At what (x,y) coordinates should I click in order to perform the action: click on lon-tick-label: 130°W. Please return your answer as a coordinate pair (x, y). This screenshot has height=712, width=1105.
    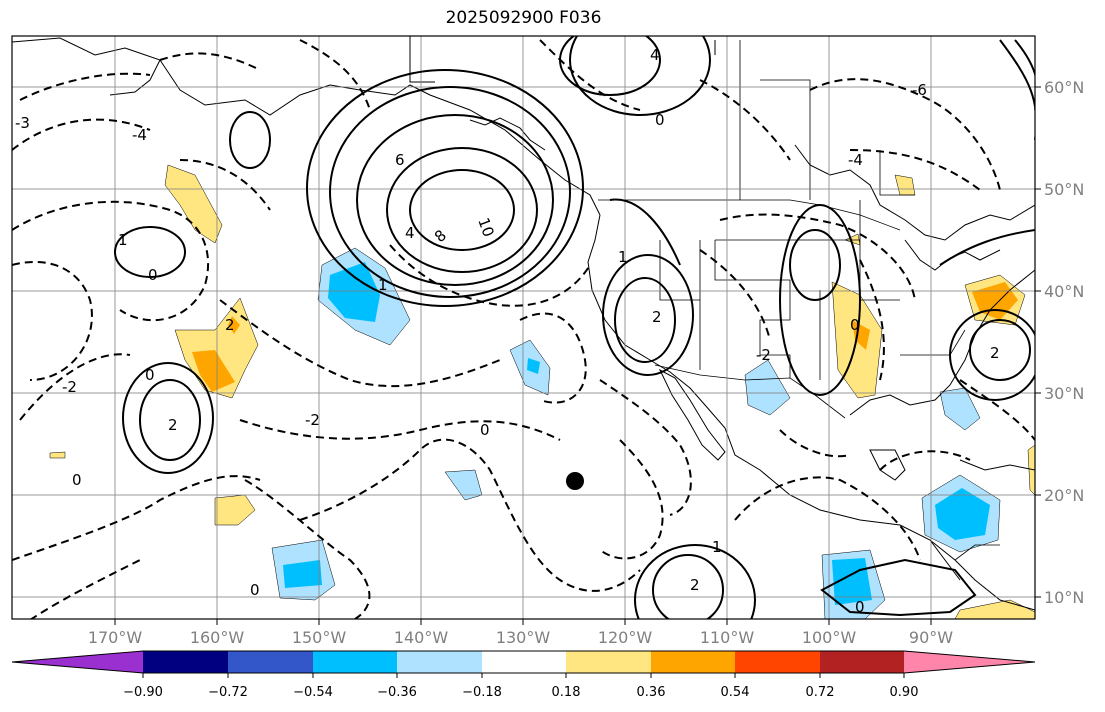
    Looking at the image, I should click on (523, 637).